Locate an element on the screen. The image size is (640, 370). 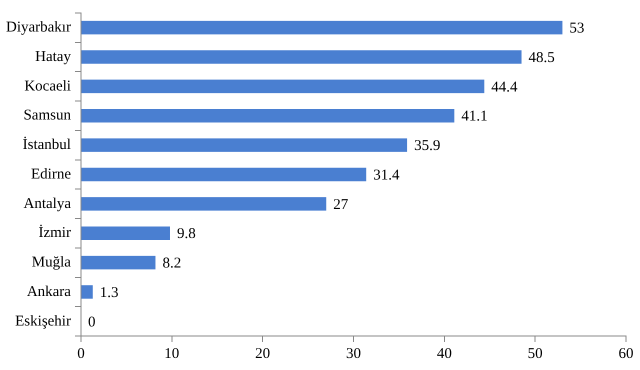
y-tick-label: Kocaeli is located at coordinates (47, 86).